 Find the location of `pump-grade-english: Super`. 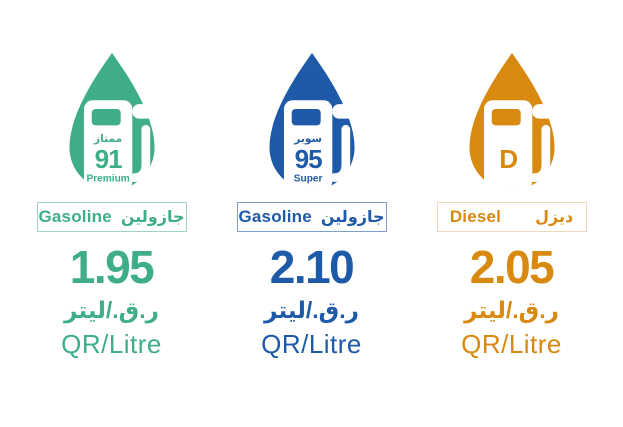

pump-grade-english: Super is located at coordinates (307, 178).